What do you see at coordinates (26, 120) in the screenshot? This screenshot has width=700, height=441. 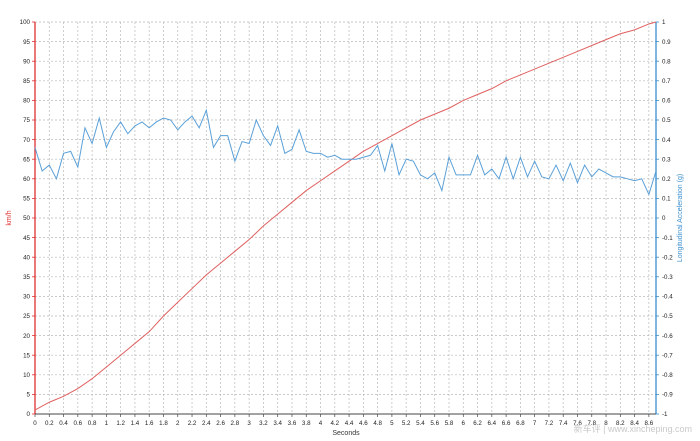 I see `y-left-tick-label: 75` at bounding box center [26, 120].